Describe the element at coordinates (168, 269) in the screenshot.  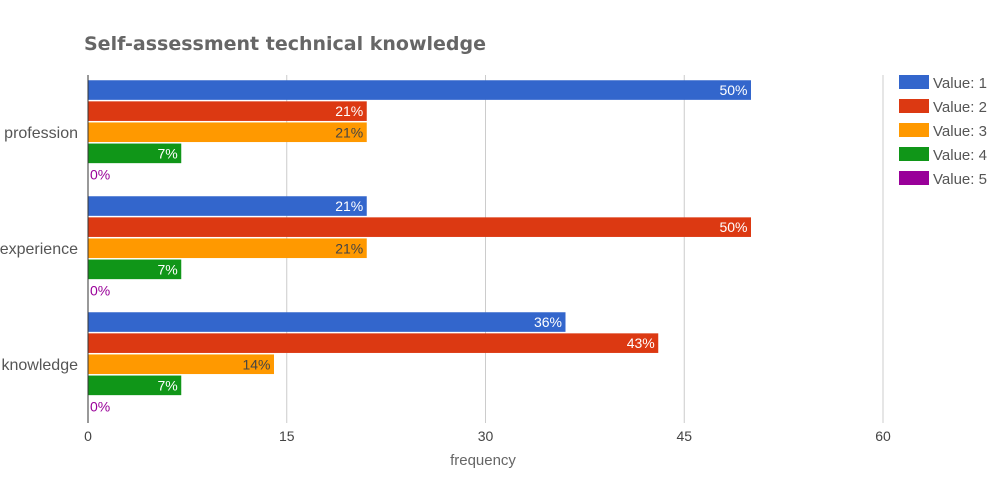
I see `bar-label-experience-4: 7%` at that location.